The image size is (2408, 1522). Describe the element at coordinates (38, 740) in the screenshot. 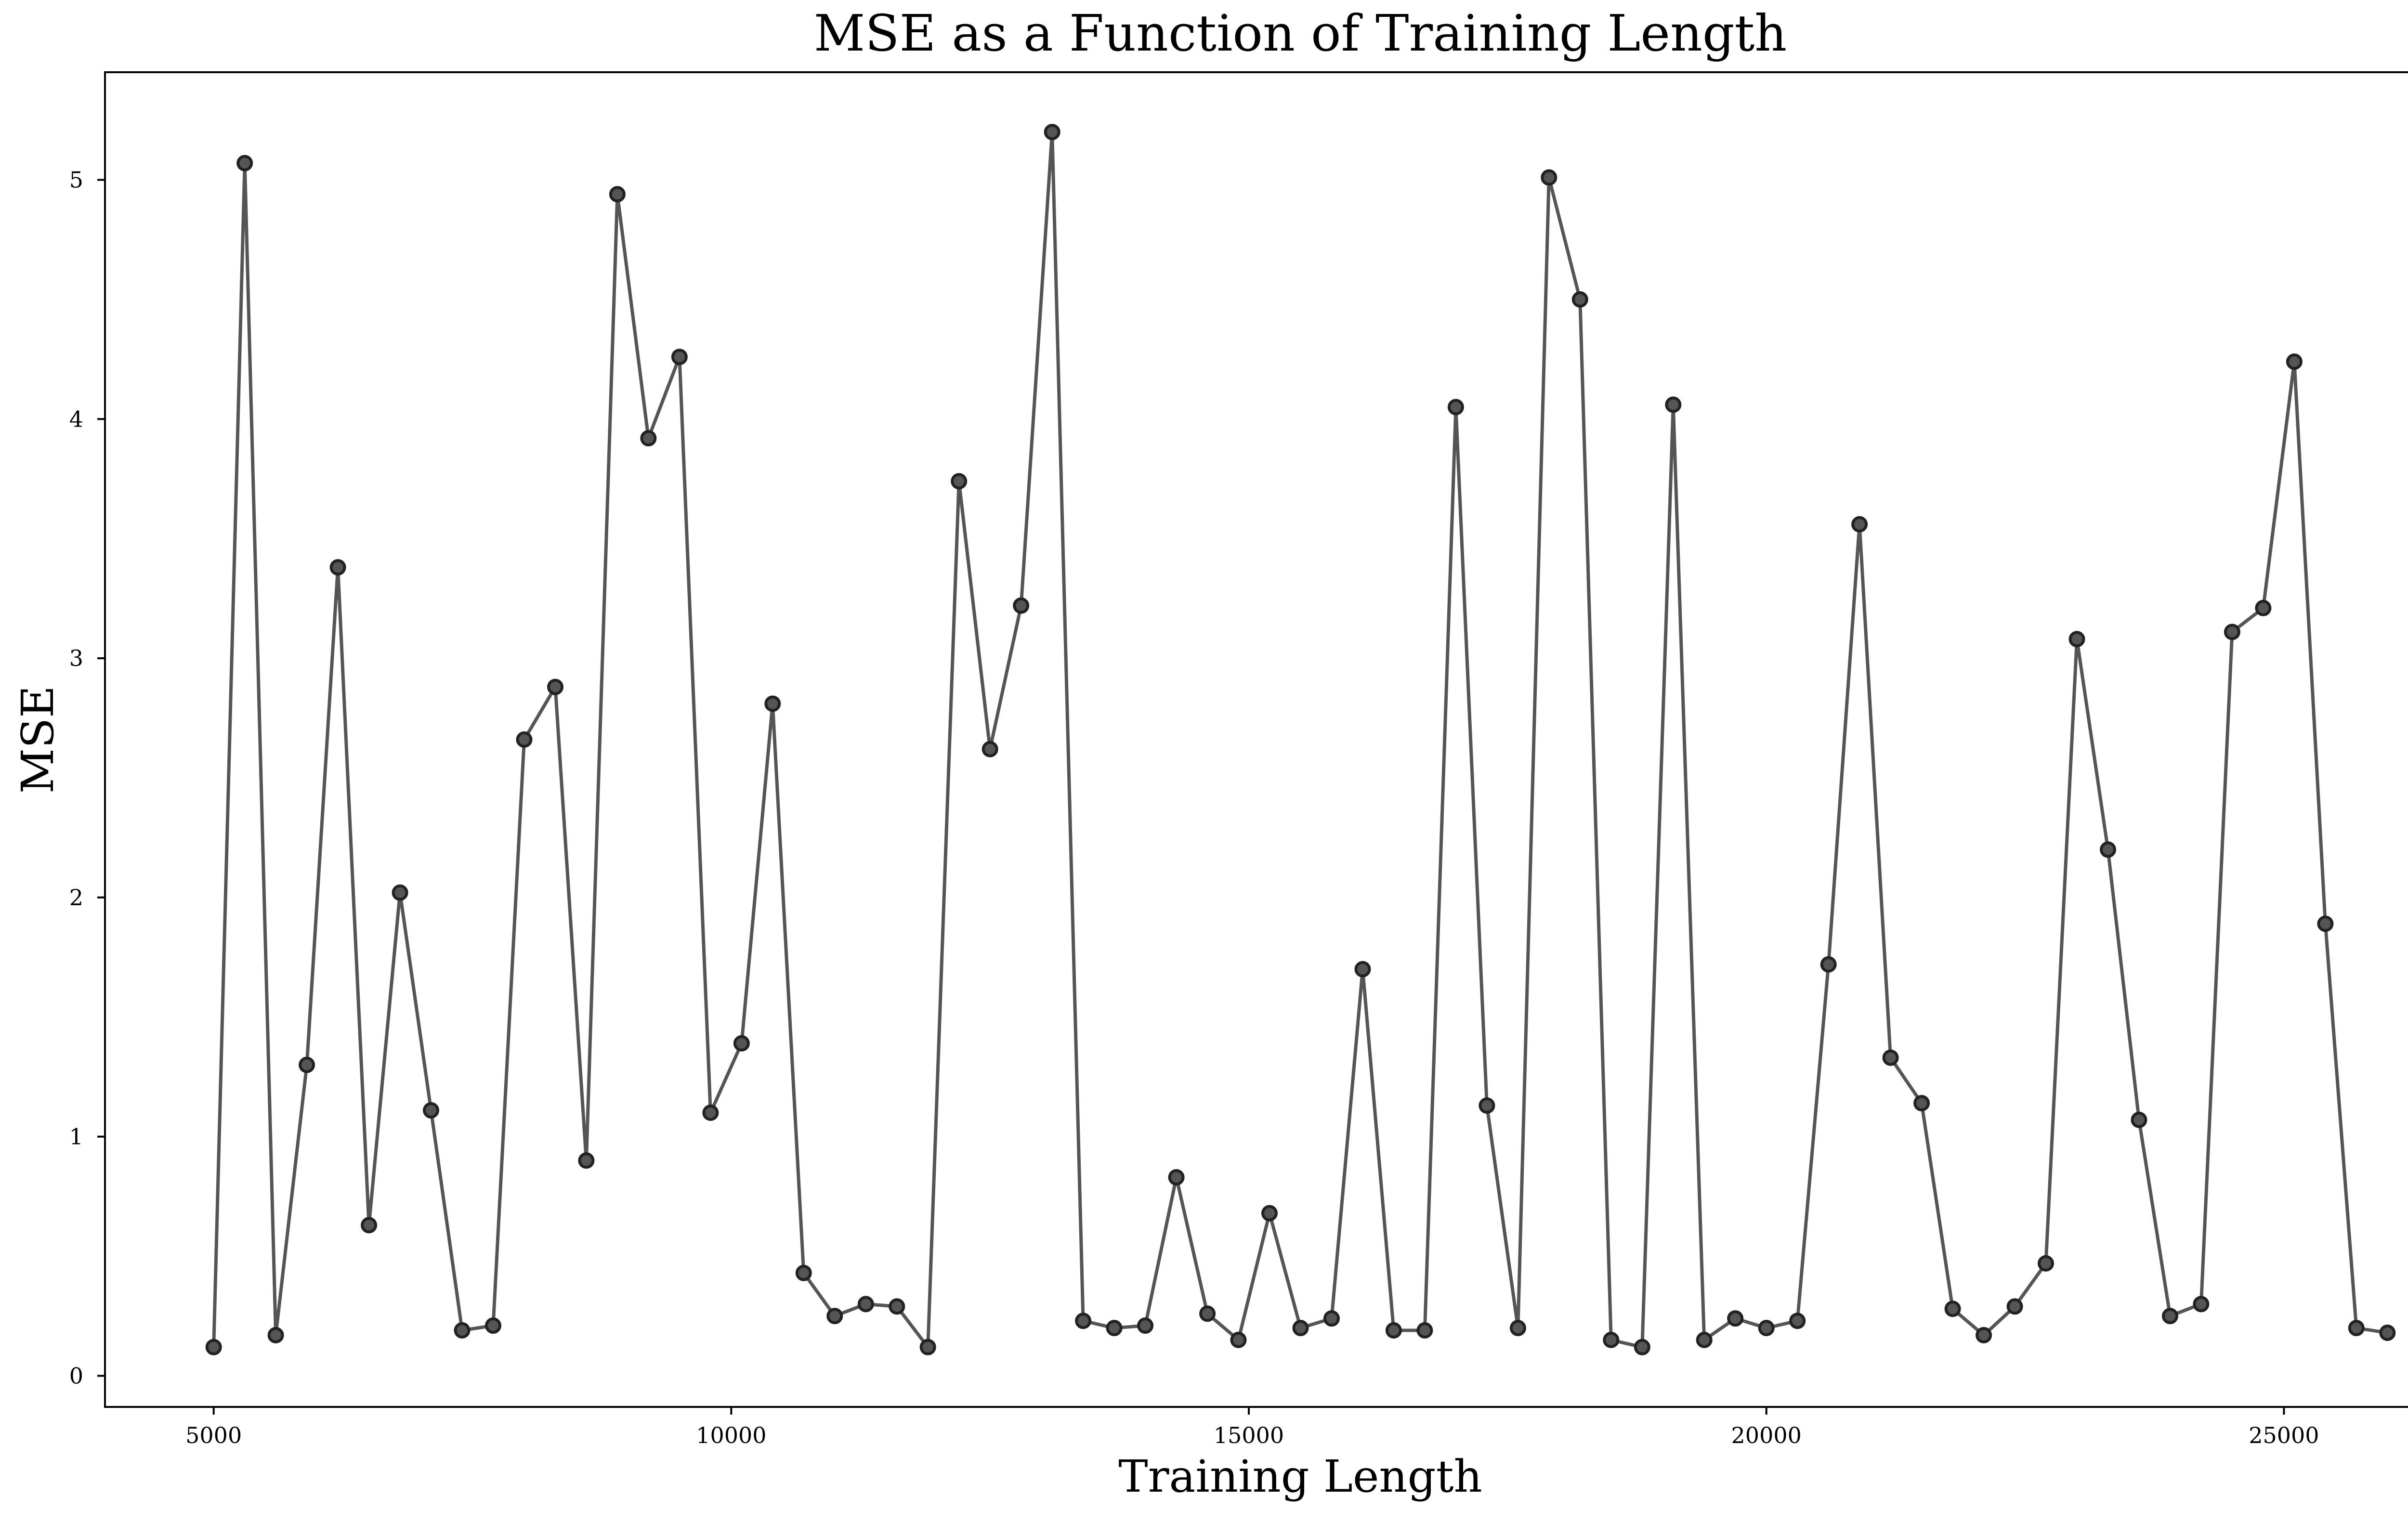

I see `y-axis-label: MSE` at that location.